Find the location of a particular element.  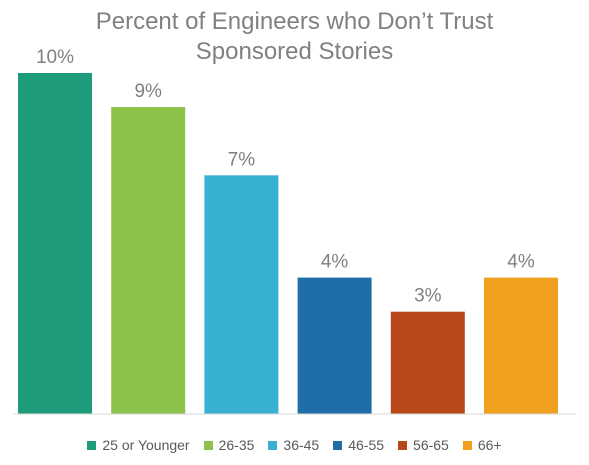

legend-label-2: 26-35 is located at coordinates (236, 445).